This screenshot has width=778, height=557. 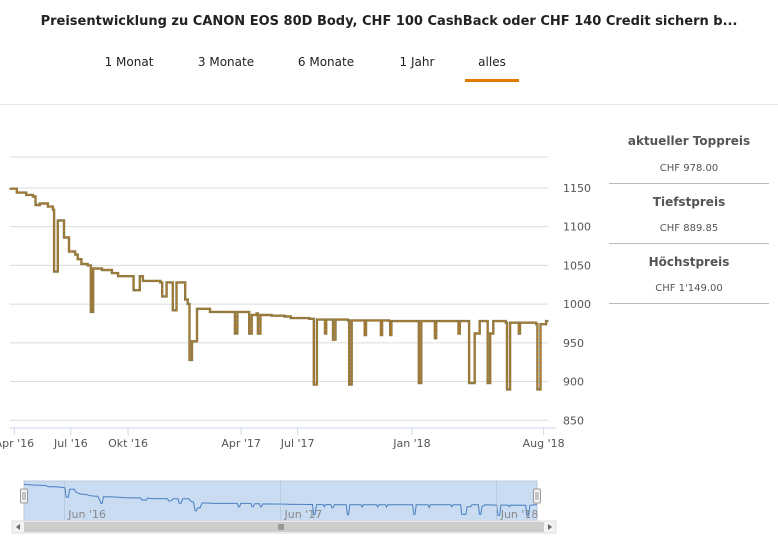 I want to click on x-tick-label: Apr '16, so click(x=17, y=443).